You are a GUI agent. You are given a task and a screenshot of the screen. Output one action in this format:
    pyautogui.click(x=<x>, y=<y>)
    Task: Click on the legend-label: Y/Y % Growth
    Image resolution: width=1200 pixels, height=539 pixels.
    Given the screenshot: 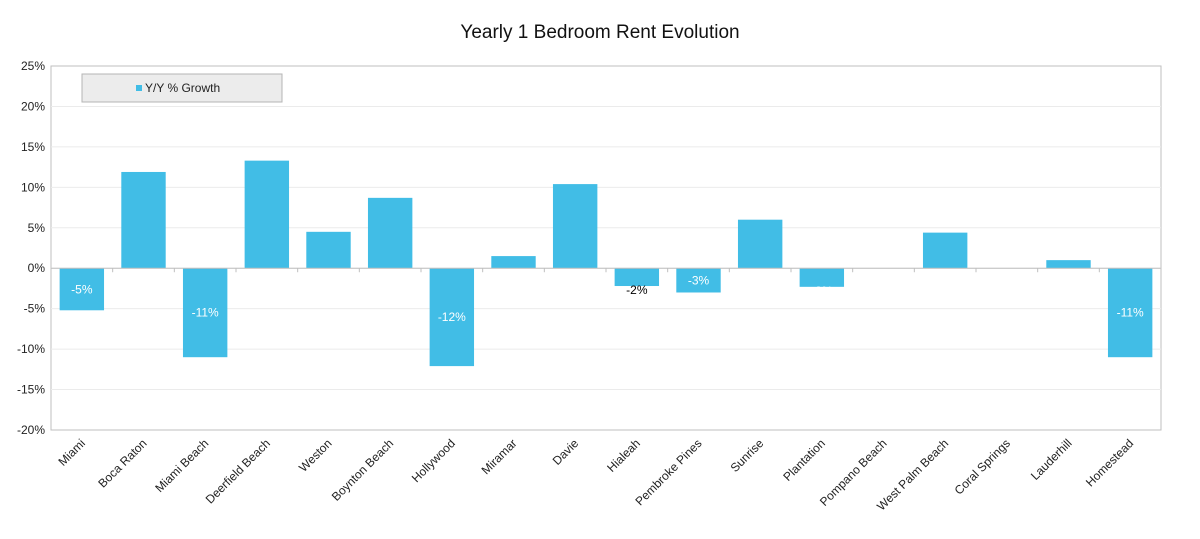 What is the action you would take?
    pyautogui.click(x=182, y=88)
    